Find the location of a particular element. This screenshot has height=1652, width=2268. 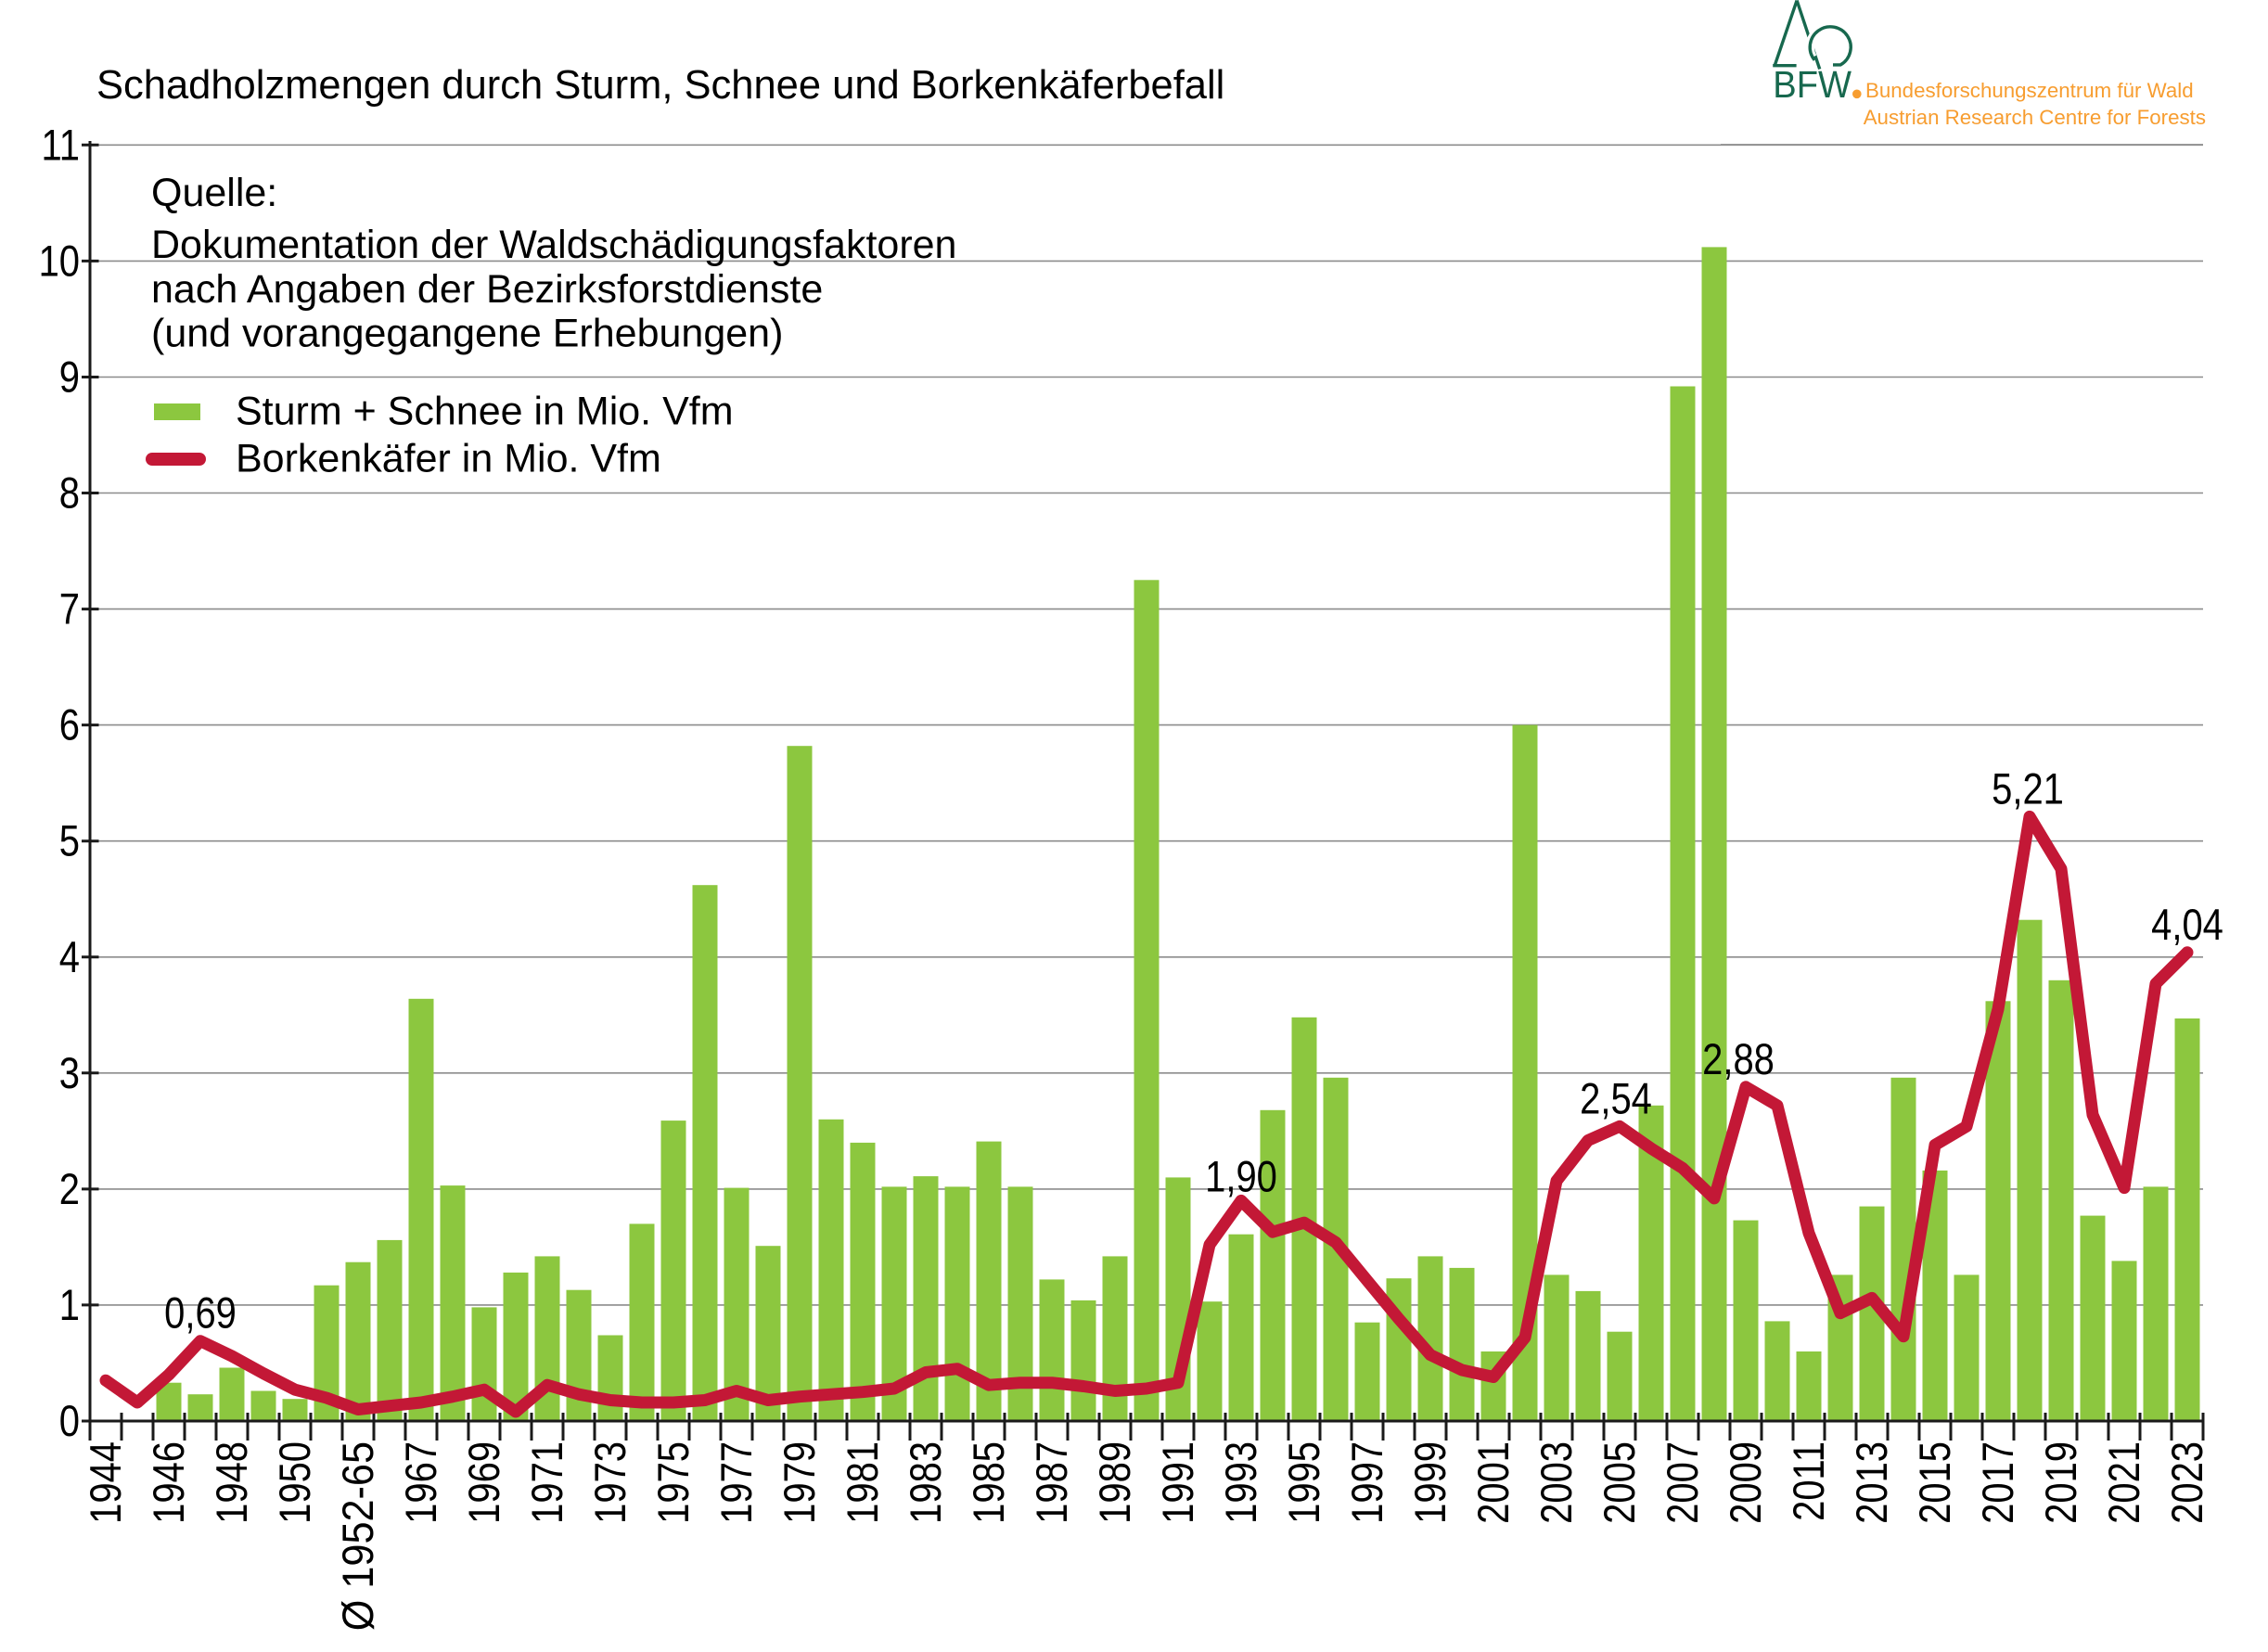

svg-text: 1950 is located at coordinates (296, 1482).